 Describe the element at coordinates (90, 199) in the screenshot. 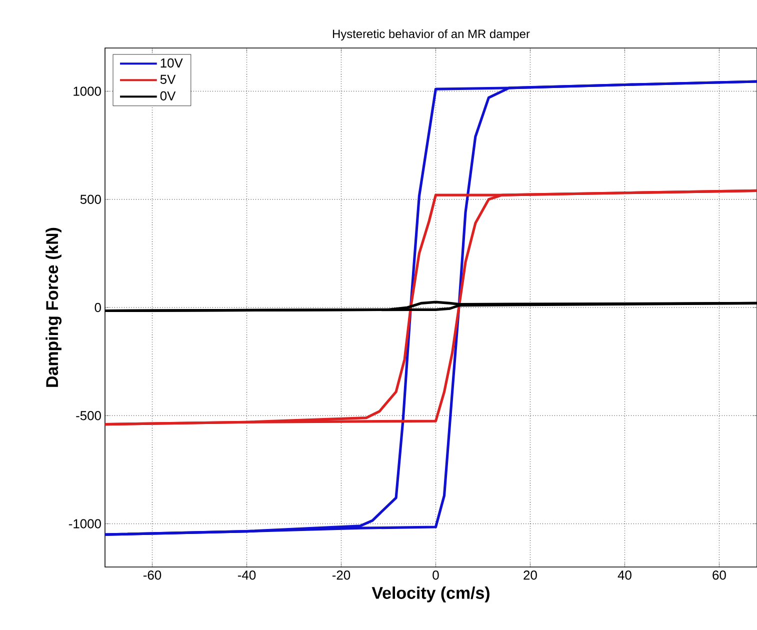

I see `y-tick-label: 500` at that location.